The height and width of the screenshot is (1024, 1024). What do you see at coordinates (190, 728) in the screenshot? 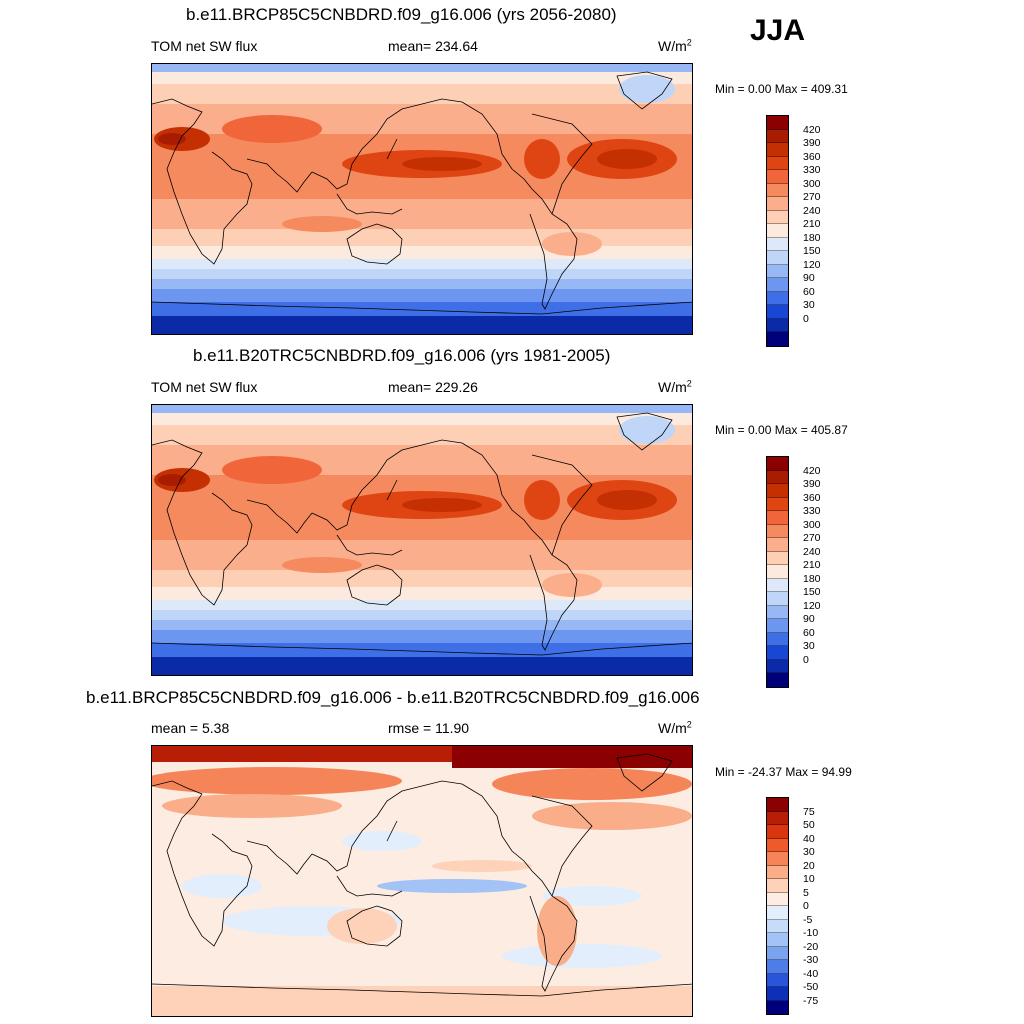
I see `mean-label: mean = 5.38` at bounding box center [190, 728].